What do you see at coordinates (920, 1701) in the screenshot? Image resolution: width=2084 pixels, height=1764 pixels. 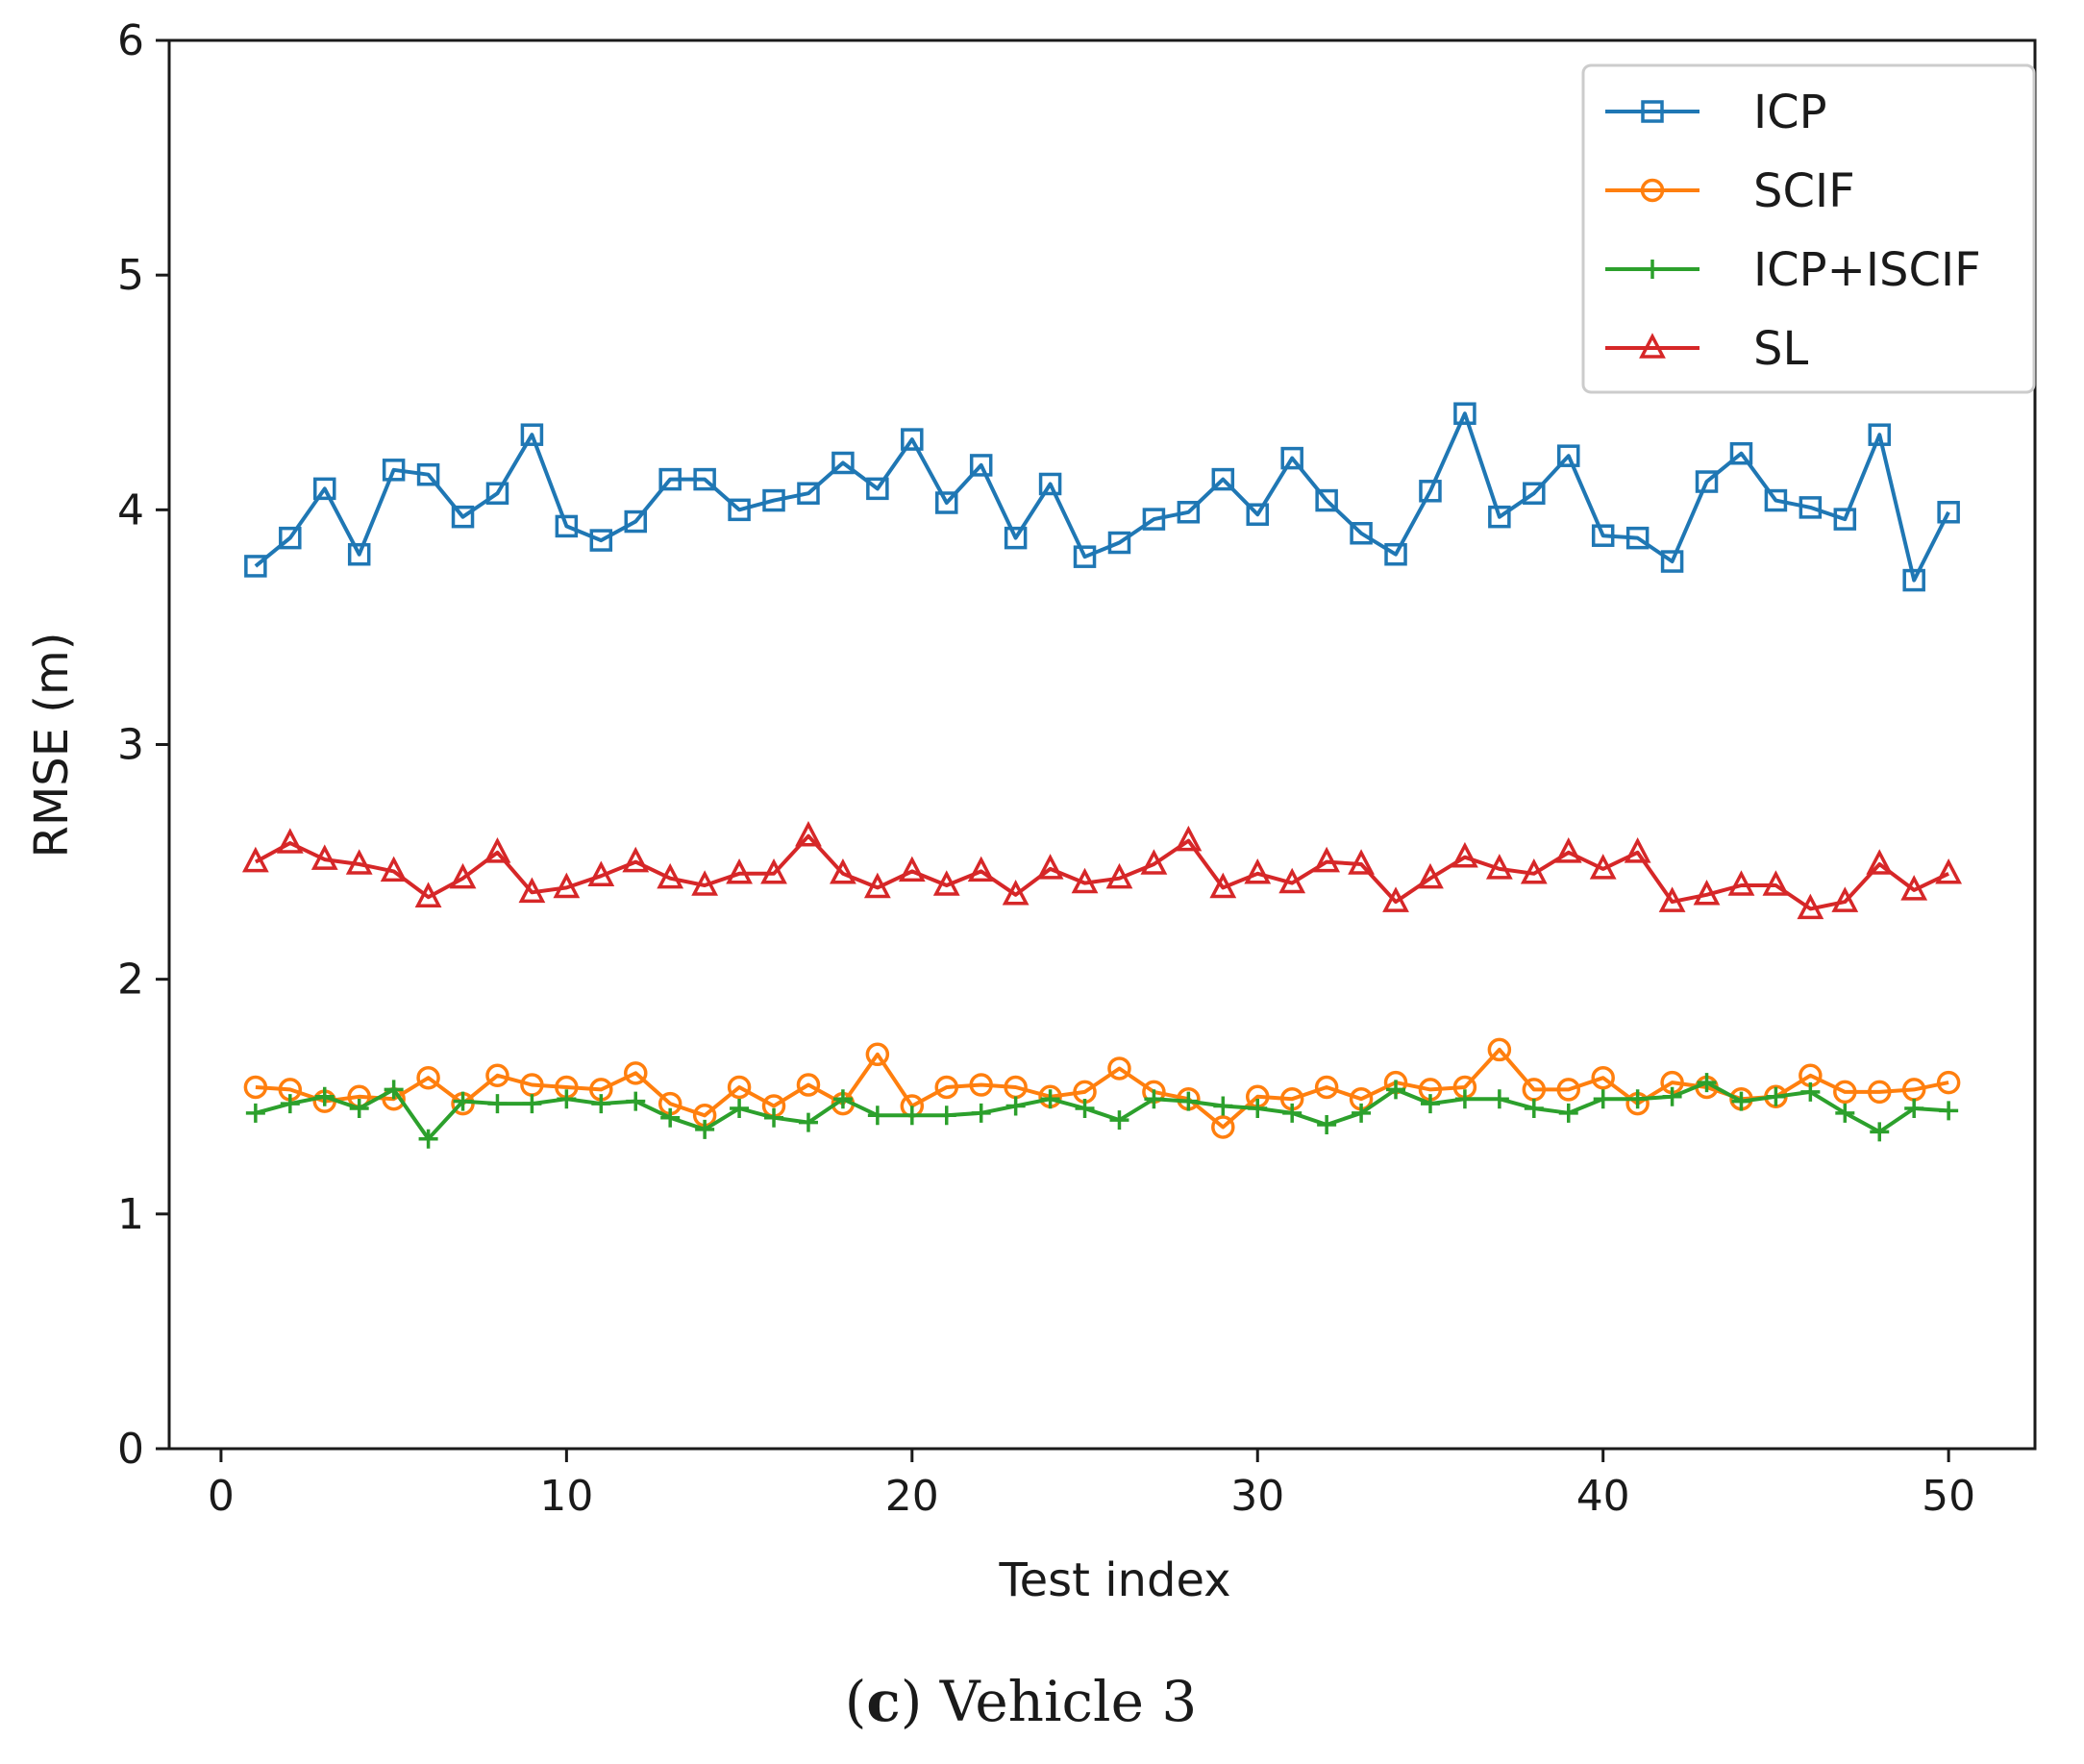 I see `caption-close-paren: )` at bounding box center [920, 1701].